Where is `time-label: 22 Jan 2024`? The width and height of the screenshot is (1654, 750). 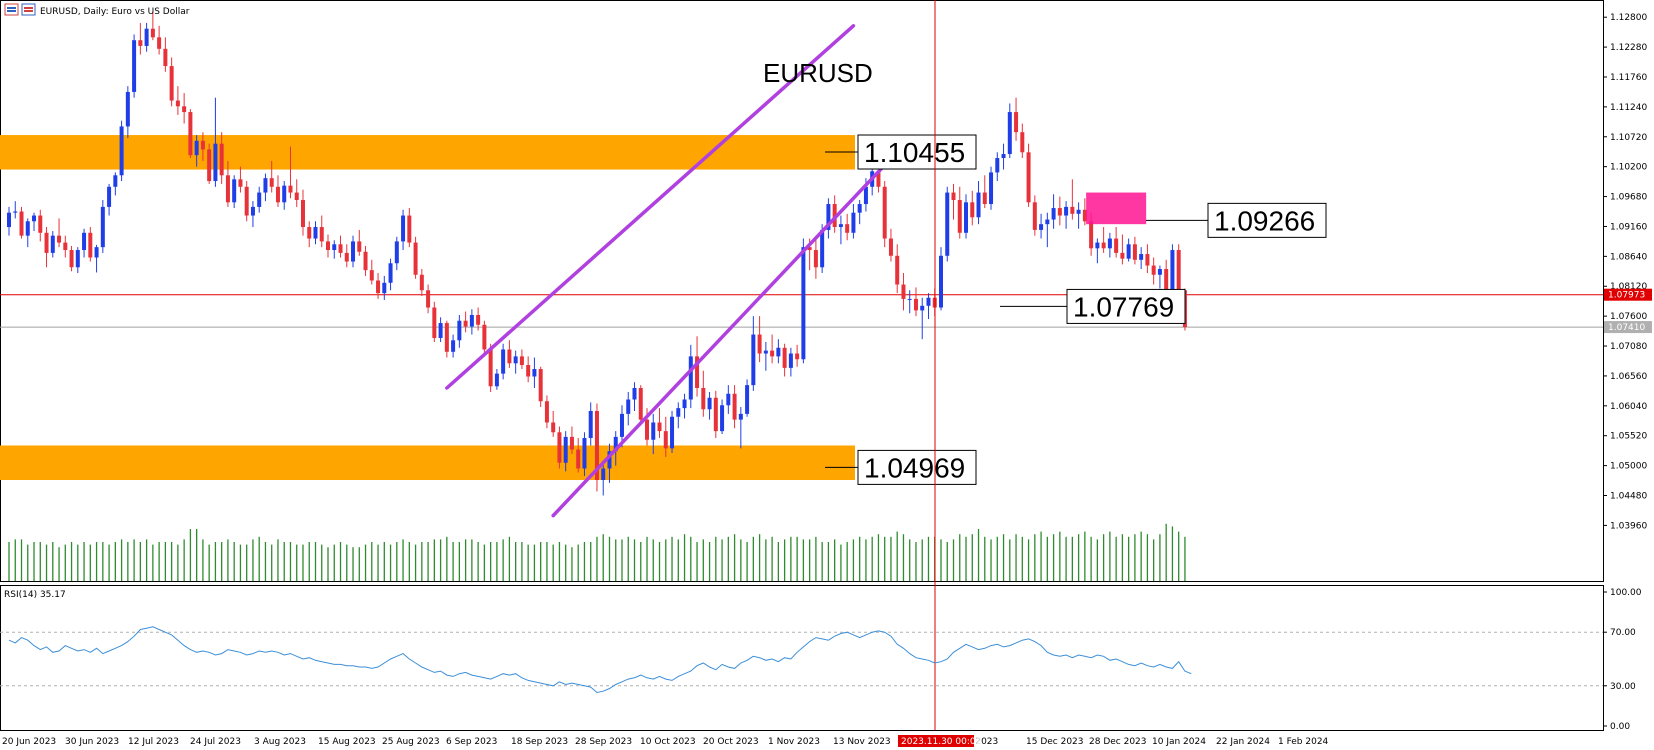
time-label: 22 Jan 2024 is located at coordinates (1243, 742).